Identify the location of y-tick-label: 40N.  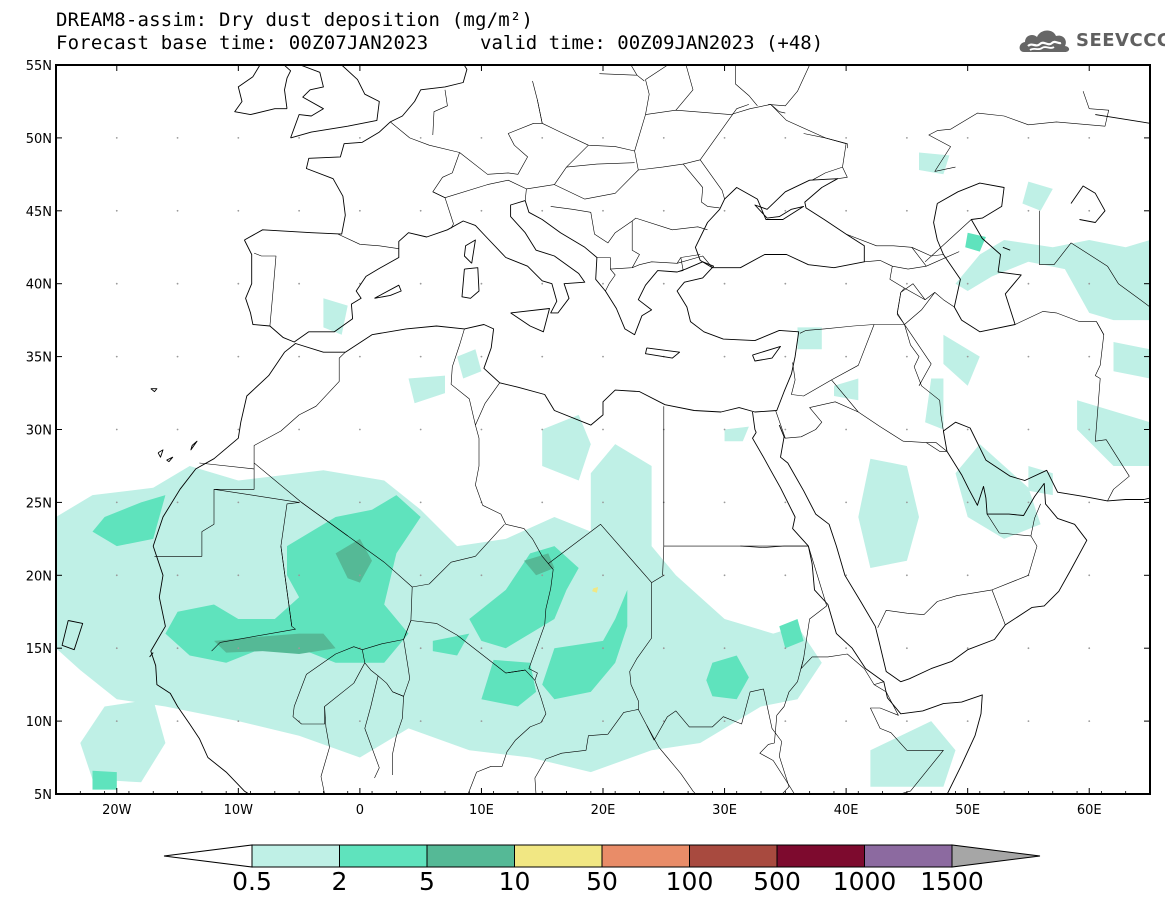
(39, 285).